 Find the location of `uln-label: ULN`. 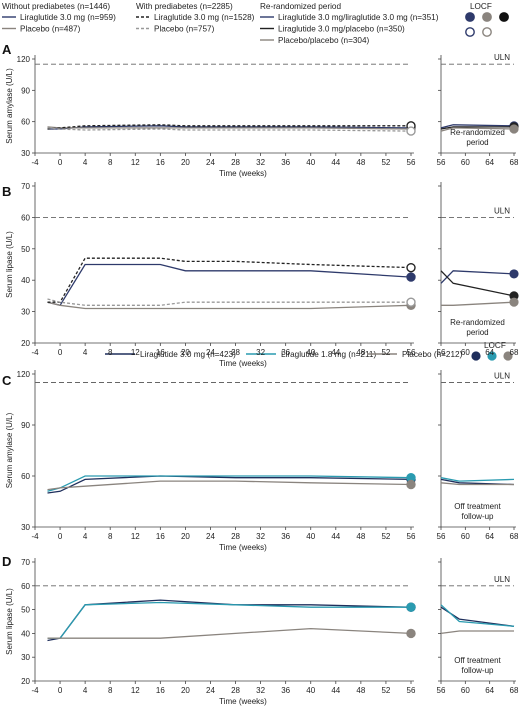

uln-label: ULN is located at coordinates (502, 579).